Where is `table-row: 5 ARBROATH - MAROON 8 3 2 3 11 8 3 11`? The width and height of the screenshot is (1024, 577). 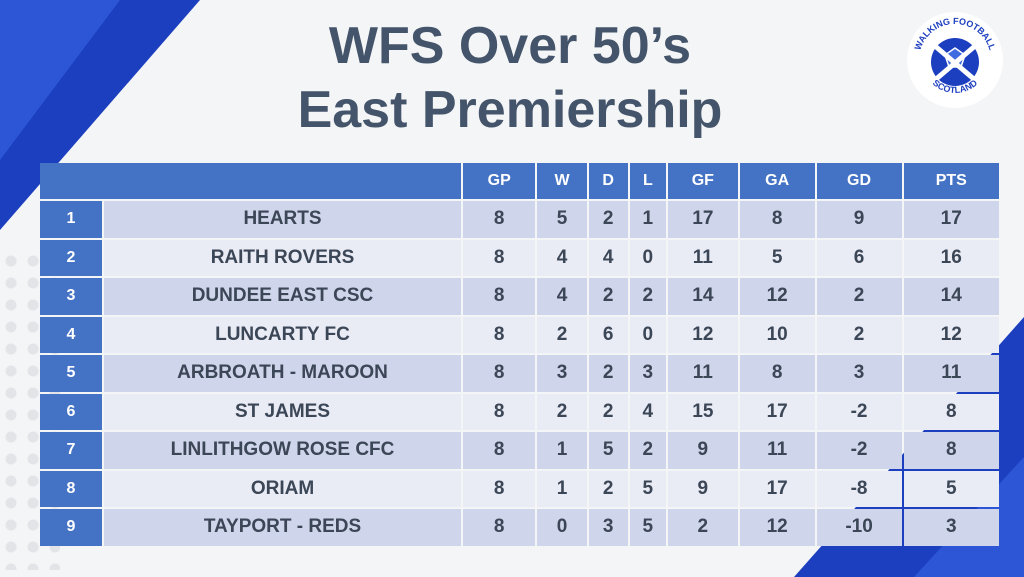 table-row: 5 ARBROATH - MAROON 8 3 2 3 11 8 3 11 is located at coordinates (519, 373).